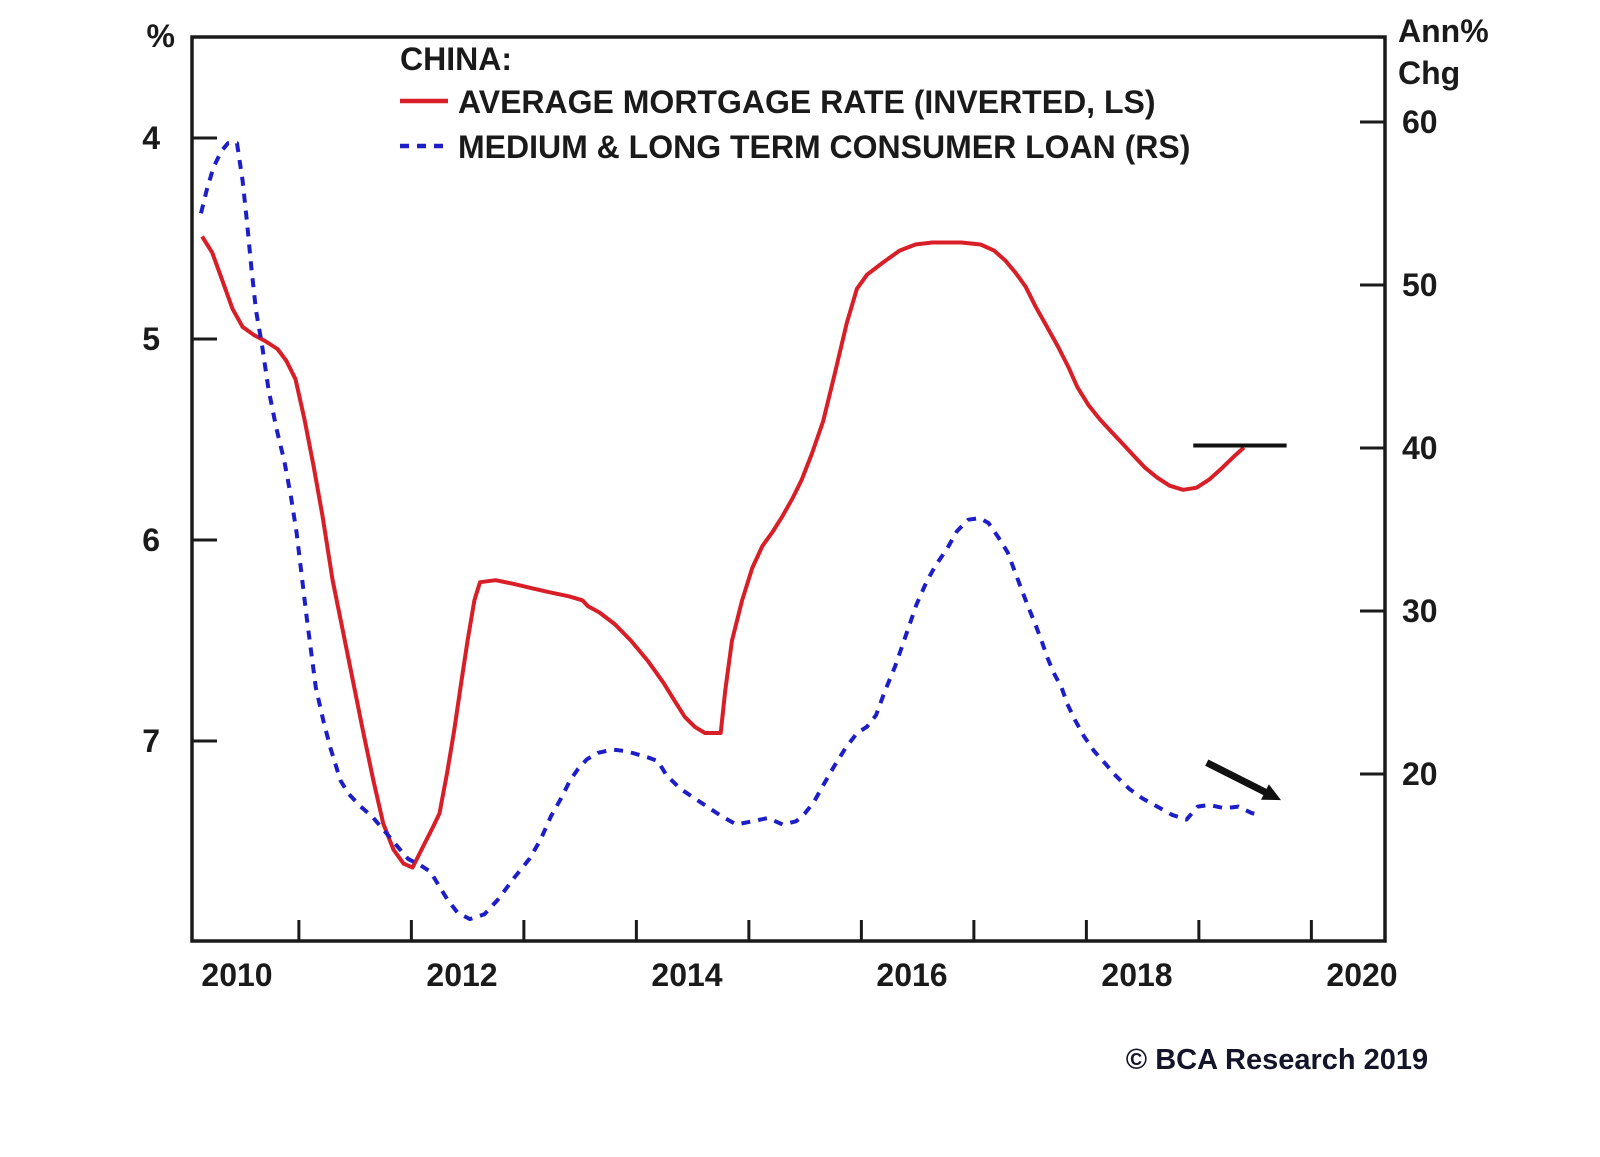  What do you see at coordinates (236, 975) in the screenshot?
I see `x-axis-label: 2010` at bounding box center [236, 975].